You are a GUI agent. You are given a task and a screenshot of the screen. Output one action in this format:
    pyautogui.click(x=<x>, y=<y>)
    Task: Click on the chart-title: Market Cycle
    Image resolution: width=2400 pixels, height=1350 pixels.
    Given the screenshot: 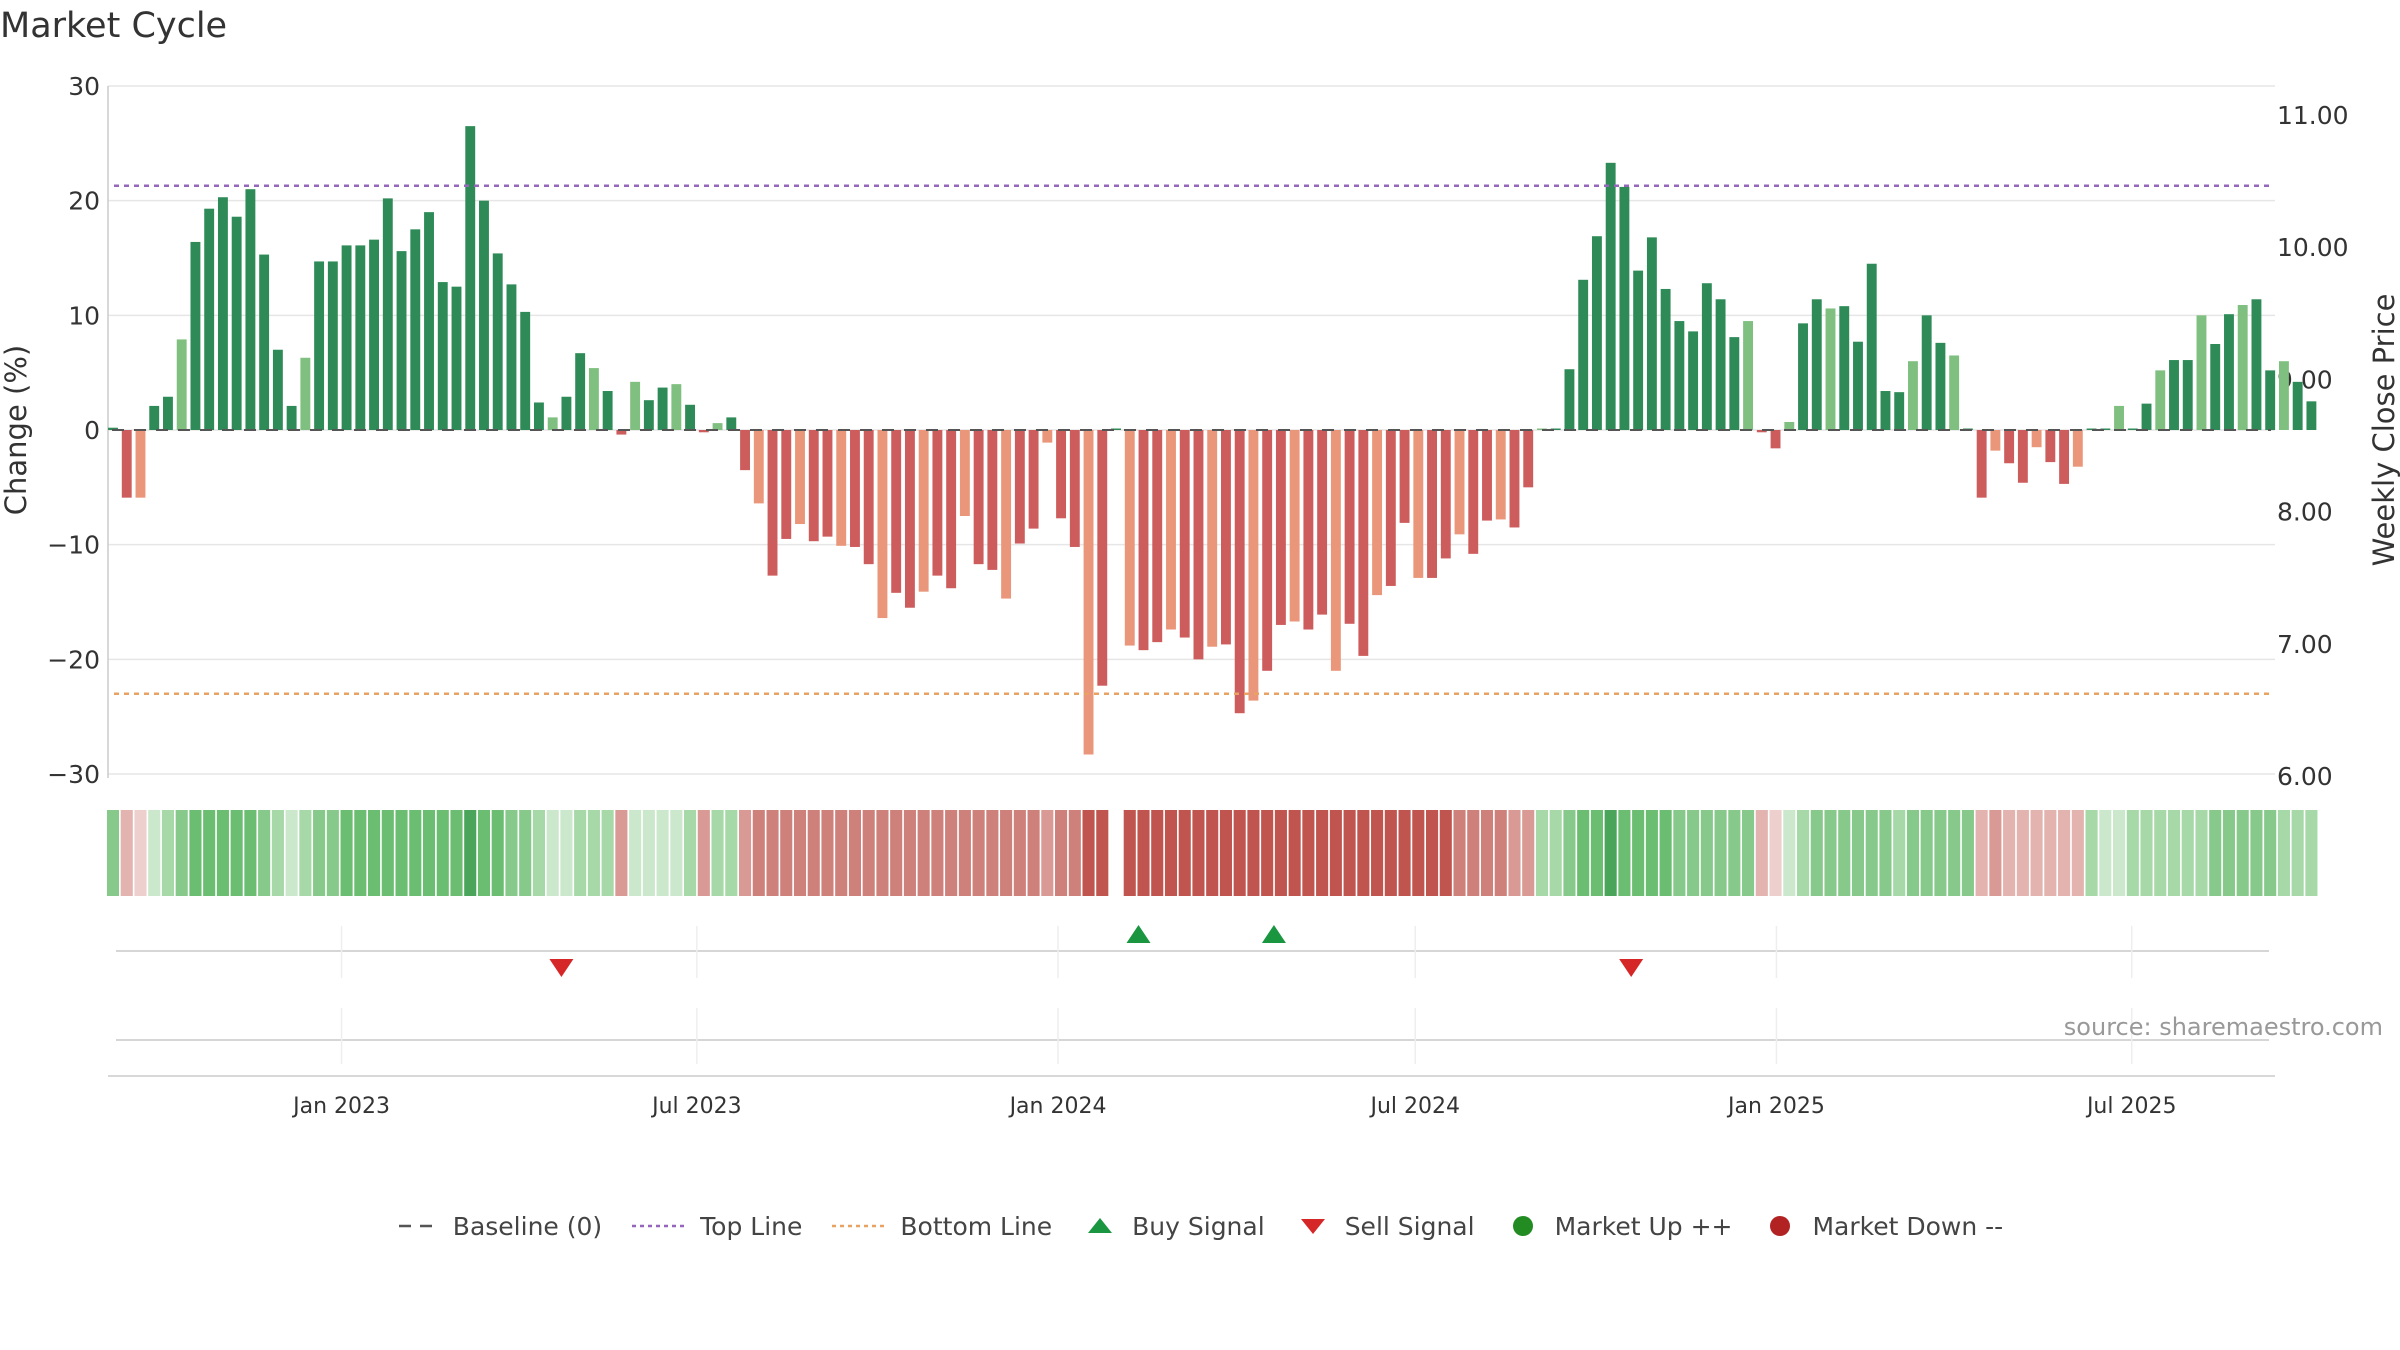 What is the action you would take?
    pyautogui.click(x=114, y=26)
    